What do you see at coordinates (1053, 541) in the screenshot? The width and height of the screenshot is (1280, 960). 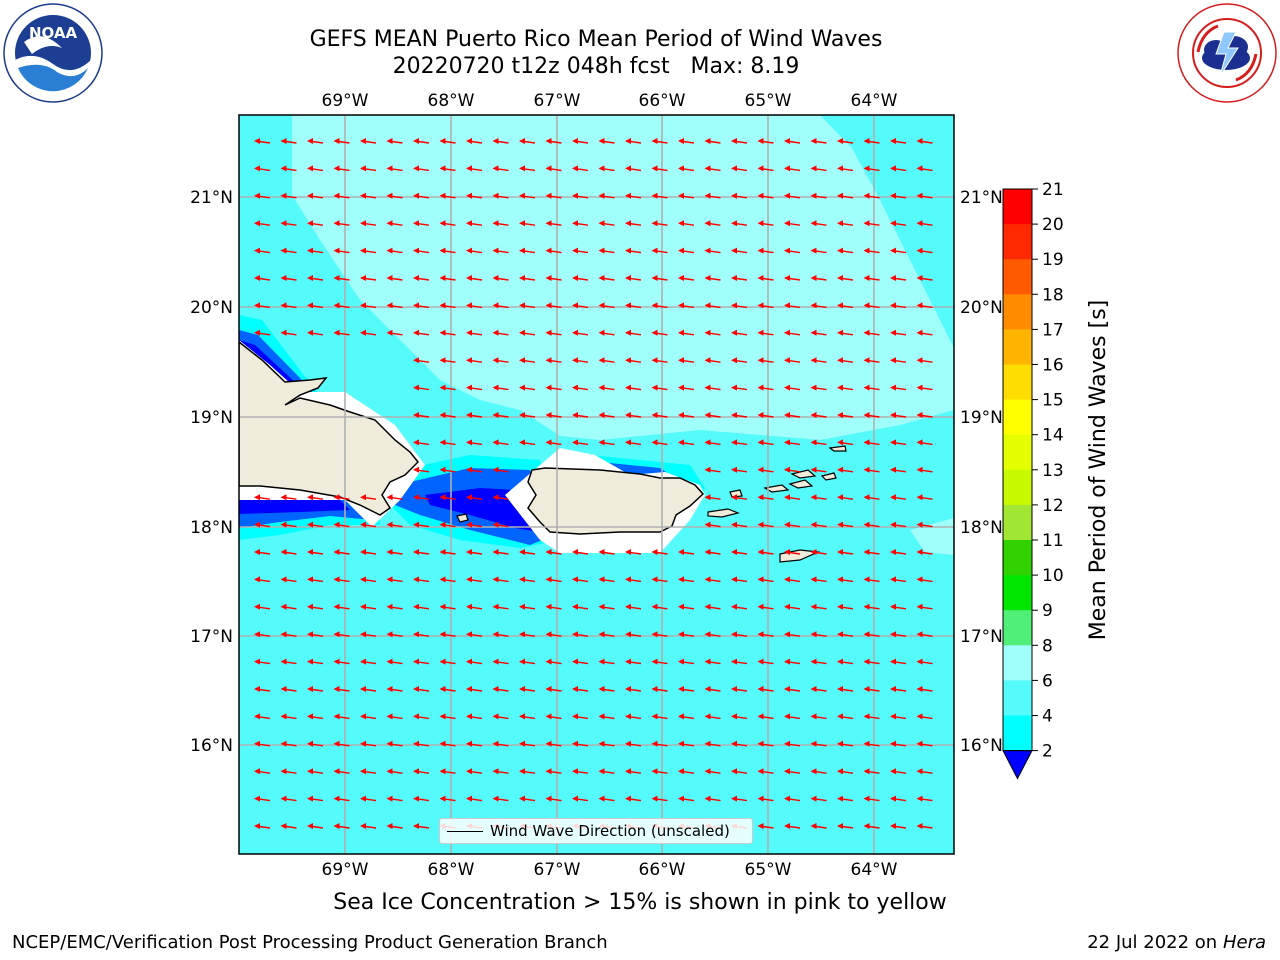 I see `colorbar-tick-label: 11` at bounding box center [1053, 541].